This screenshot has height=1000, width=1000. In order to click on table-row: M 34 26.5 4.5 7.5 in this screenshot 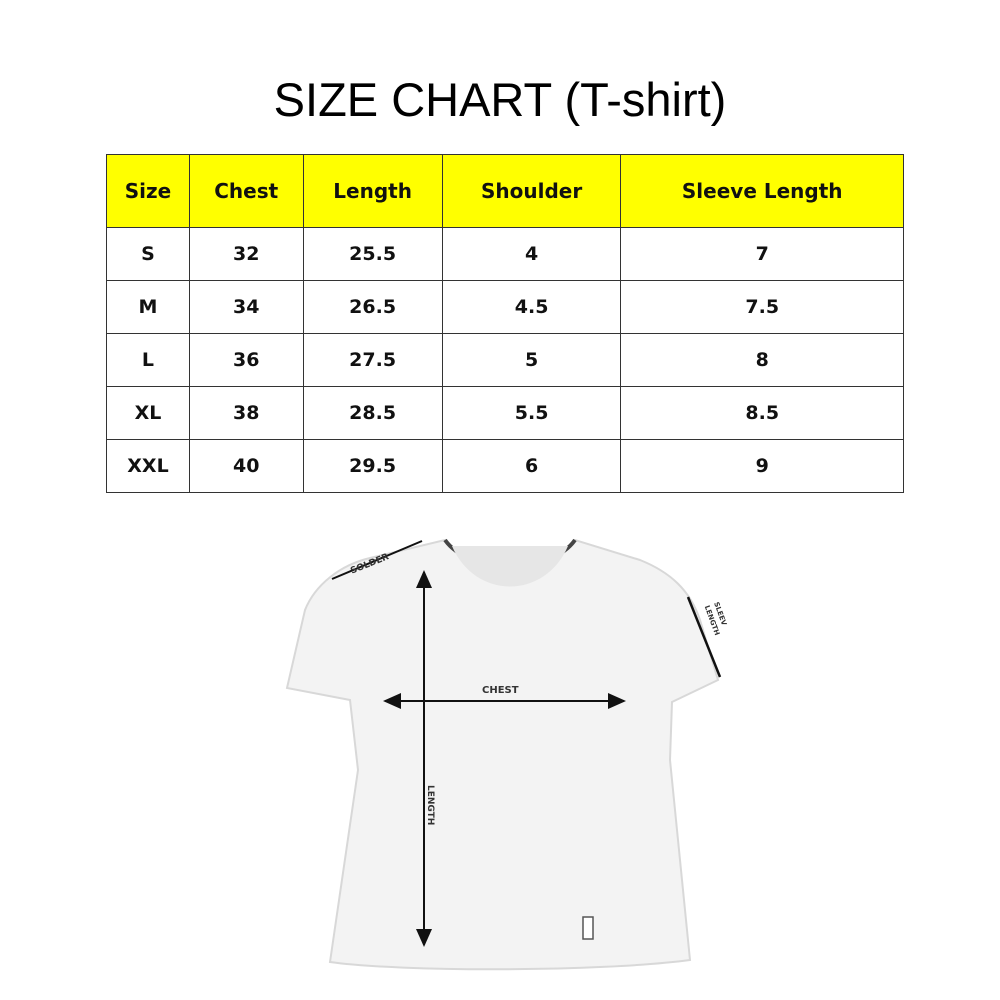, I will do `click(505, 307)`.